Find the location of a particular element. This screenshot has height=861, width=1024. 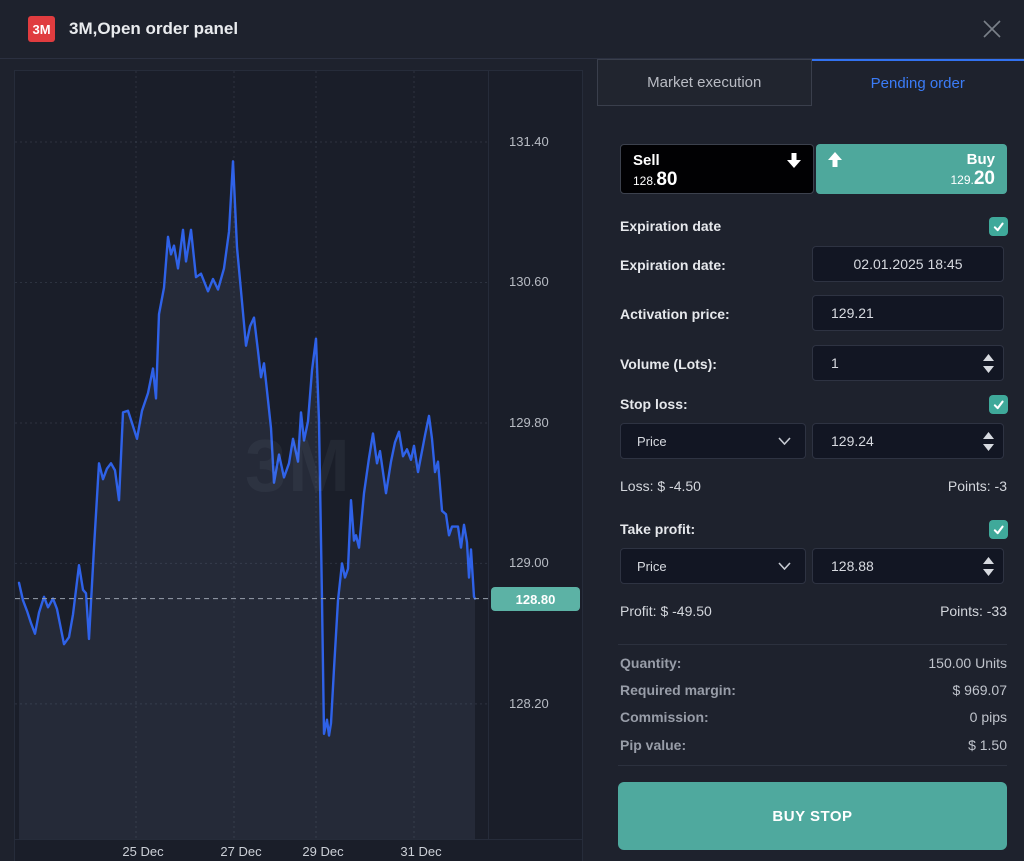

stop-loss-mode-select: Price is located at coordinates (713, 441).